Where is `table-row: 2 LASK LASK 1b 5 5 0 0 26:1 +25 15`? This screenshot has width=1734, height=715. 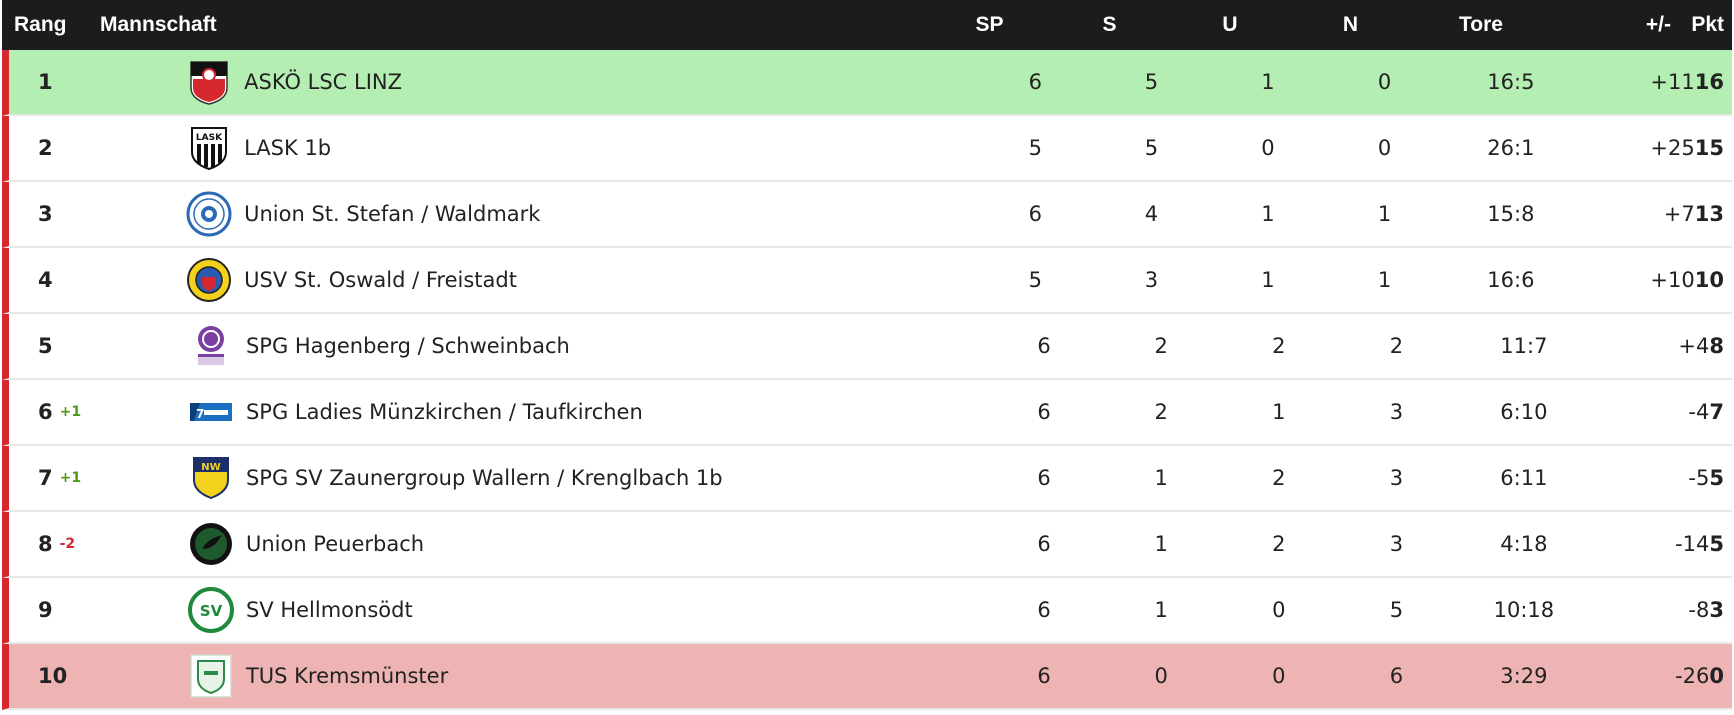 table-row: 2 LASK LASK 1b 5 5 0 0 26:1 +25 15 is located at coordinates (867, 149).